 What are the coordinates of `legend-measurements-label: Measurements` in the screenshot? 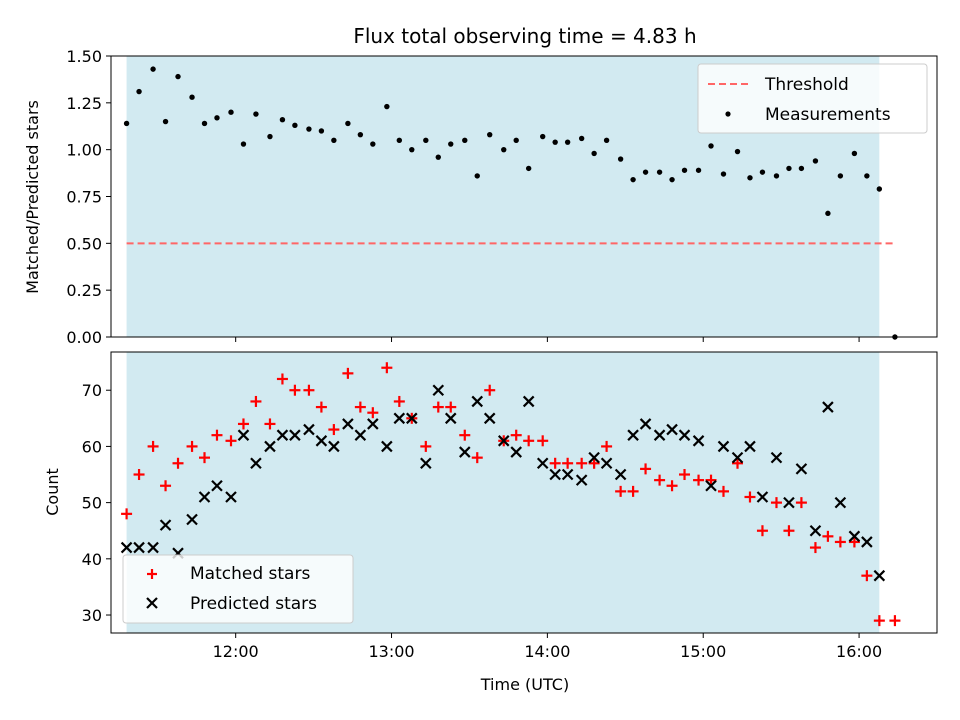 It's located at (828, 115).